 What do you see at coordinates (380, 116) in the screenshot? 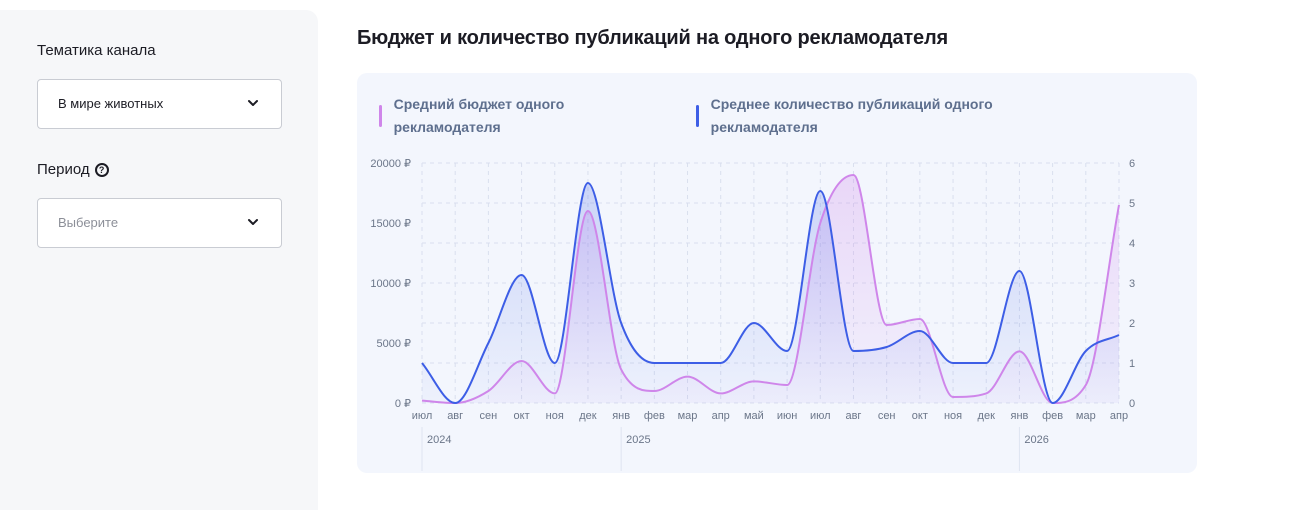
I see `legend-budget-swatch` at bounding box center [380, 116].